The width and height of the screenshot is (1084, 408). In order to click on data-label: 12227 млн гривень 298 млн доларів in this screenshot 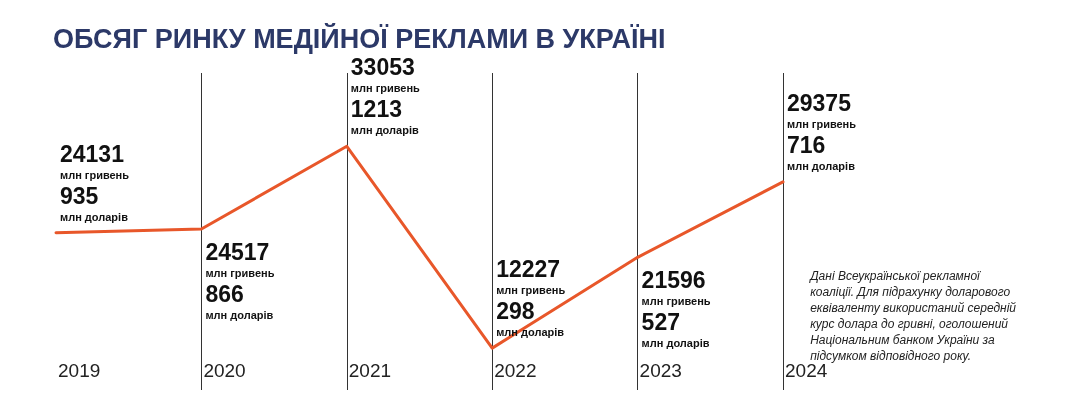, I will do `click(531, 297)`.